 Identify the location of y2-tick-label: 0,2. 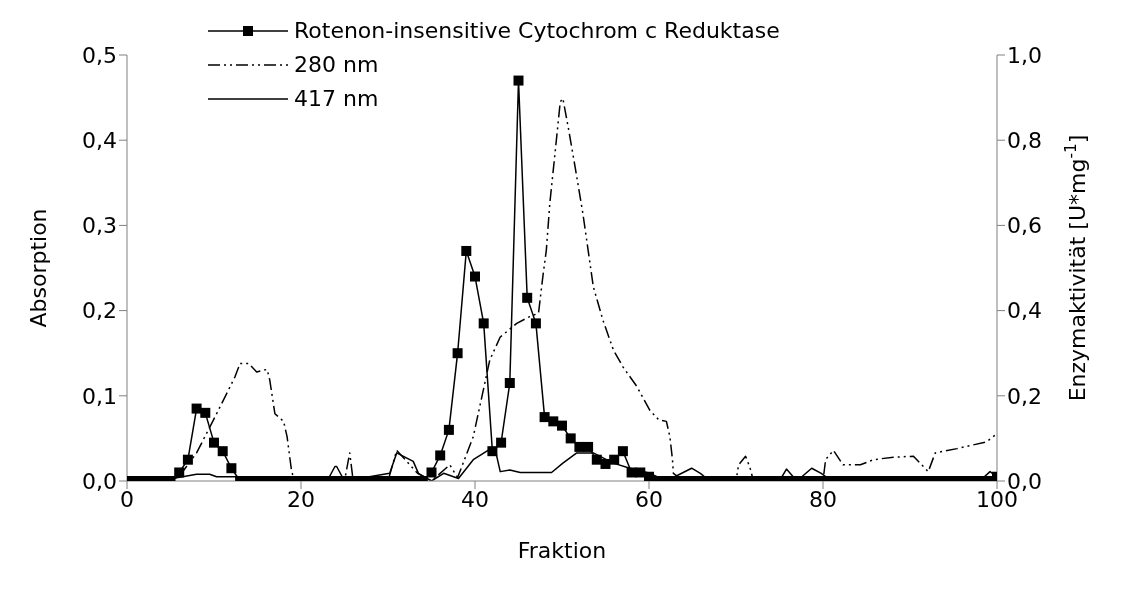
(1024, 396).